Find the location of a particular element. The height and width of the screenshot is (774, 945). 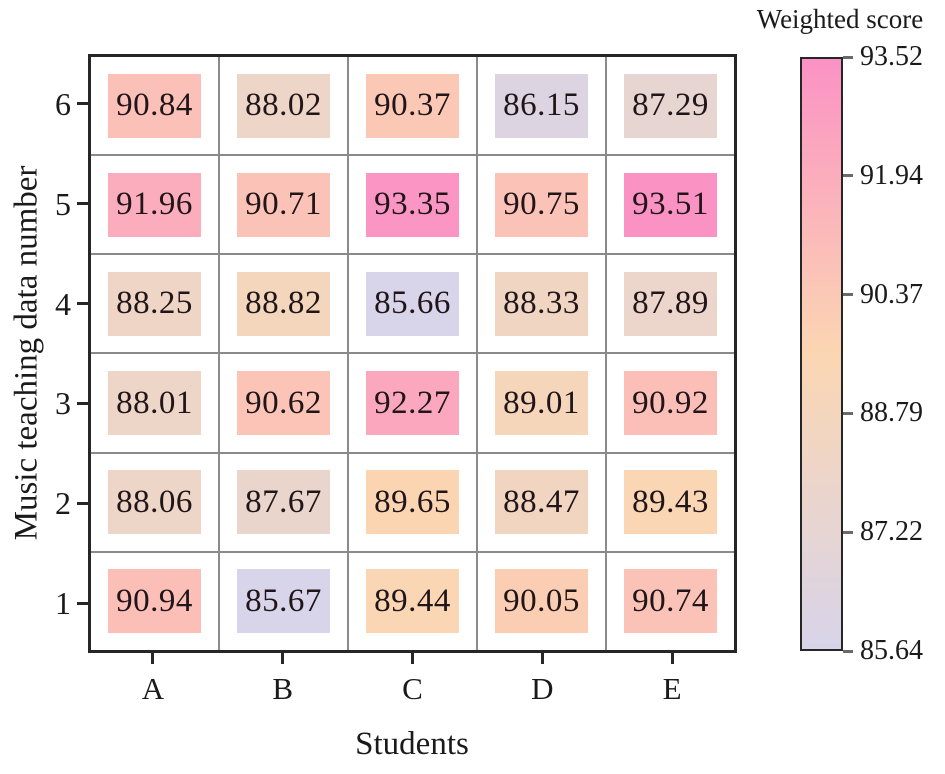

cell-patch: 92.27 is located at coordinates (412, 403).